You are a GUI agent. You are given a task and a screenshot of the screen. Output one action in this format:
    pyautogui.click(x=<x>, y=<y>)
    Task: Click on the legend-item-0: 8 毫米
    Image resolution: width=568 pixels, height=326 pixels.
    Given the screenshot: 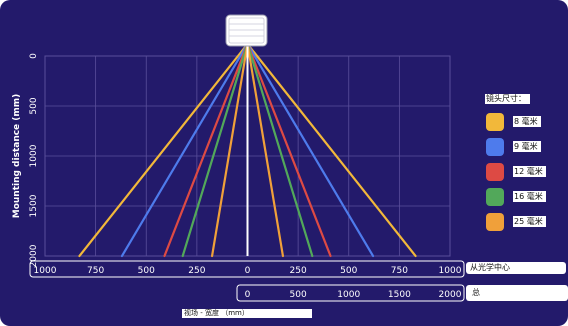 What is the action you would take?
    pyautogui.click(x=525, y=125)
    